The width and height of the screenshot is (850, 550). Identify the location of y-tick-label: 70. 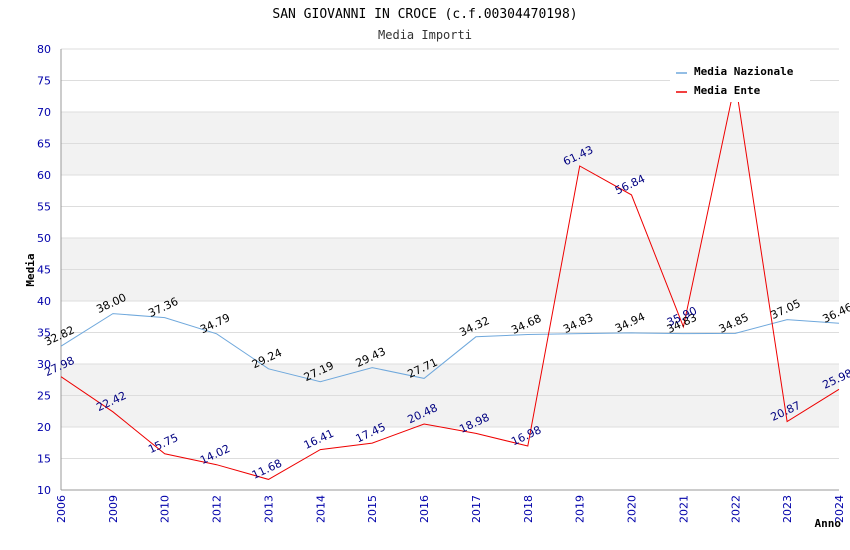
(44, 112).